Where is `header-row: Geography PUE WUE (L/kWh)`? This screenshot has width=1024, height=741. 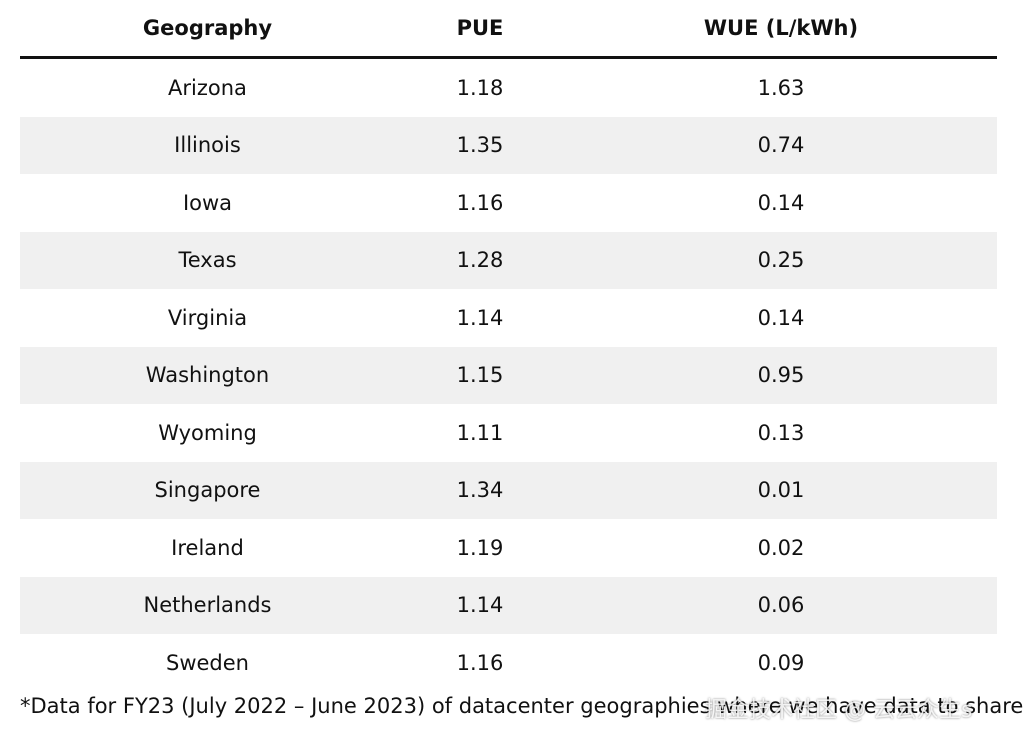
header-row: Geography PUE WUE (L/kWh) is located at coordinates (508, 29).